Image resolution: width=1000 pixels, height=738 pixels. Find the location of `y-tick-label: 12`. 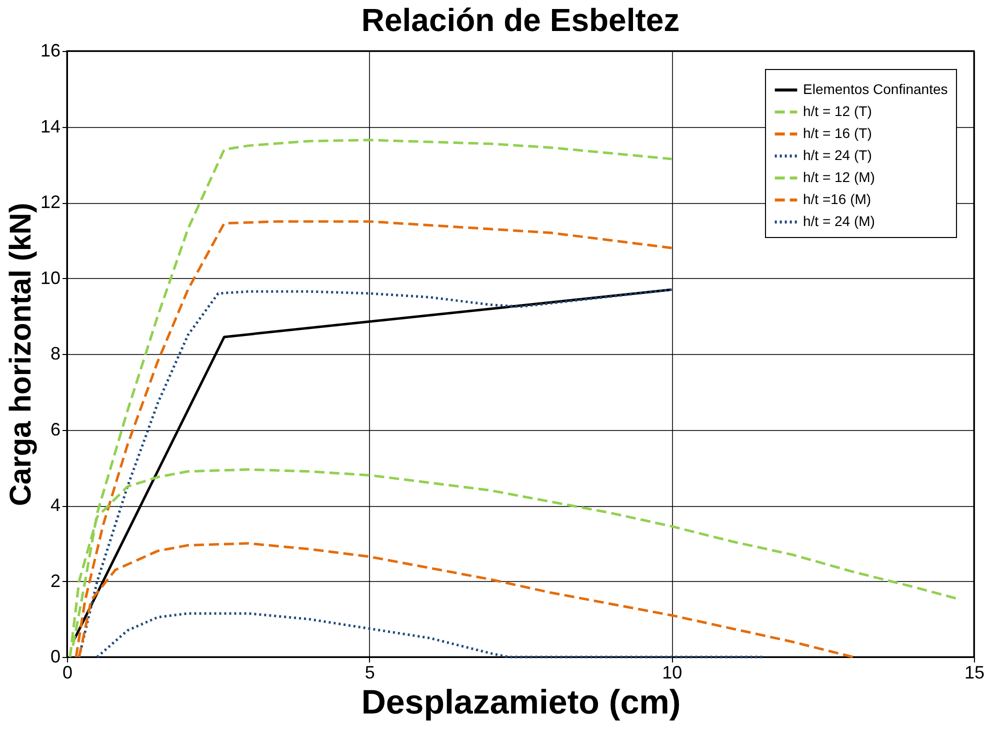

y-tick-label: 12 is located at coordinates (50, 202).